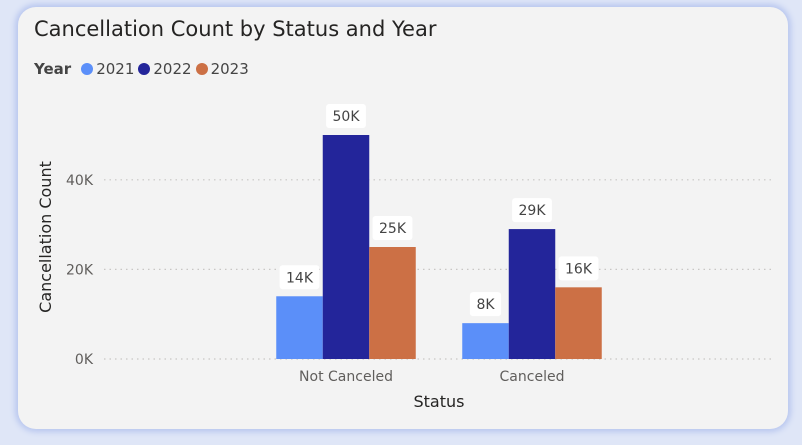 Image resolution: width=802 pixels, height=445 pixels. Describe the element at coordinates (53, 69) in the screenshot. I see `legend-title: Year` at that location.